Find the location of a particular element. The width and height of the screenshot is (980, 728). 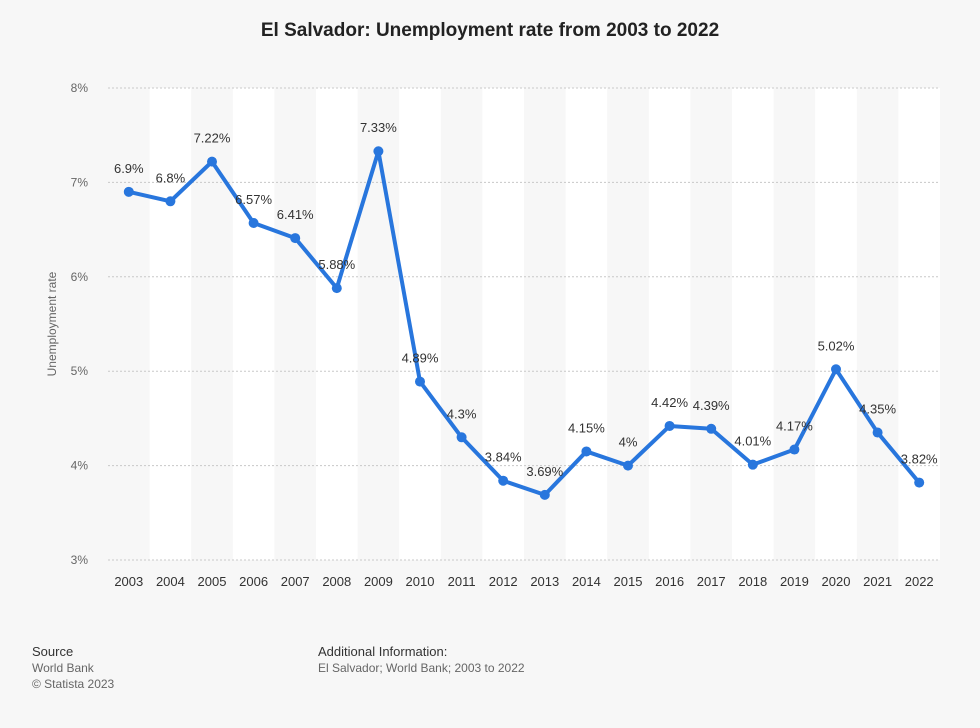

data-label: 3.69% is located at coordinates (544, 471).